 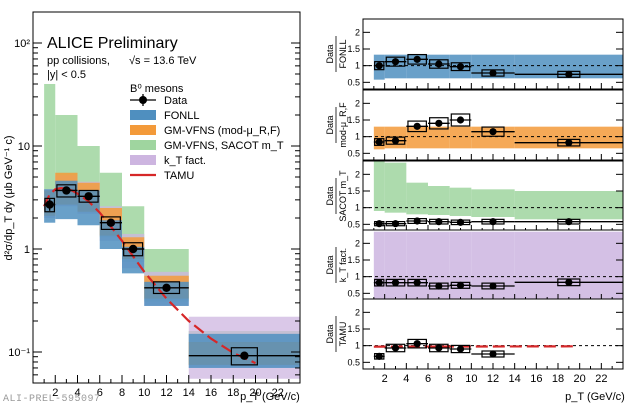 What do you see at coordinates (143, 100) in the screenshot?
I see `legend-data-marker` at bounding box center [143, 100].